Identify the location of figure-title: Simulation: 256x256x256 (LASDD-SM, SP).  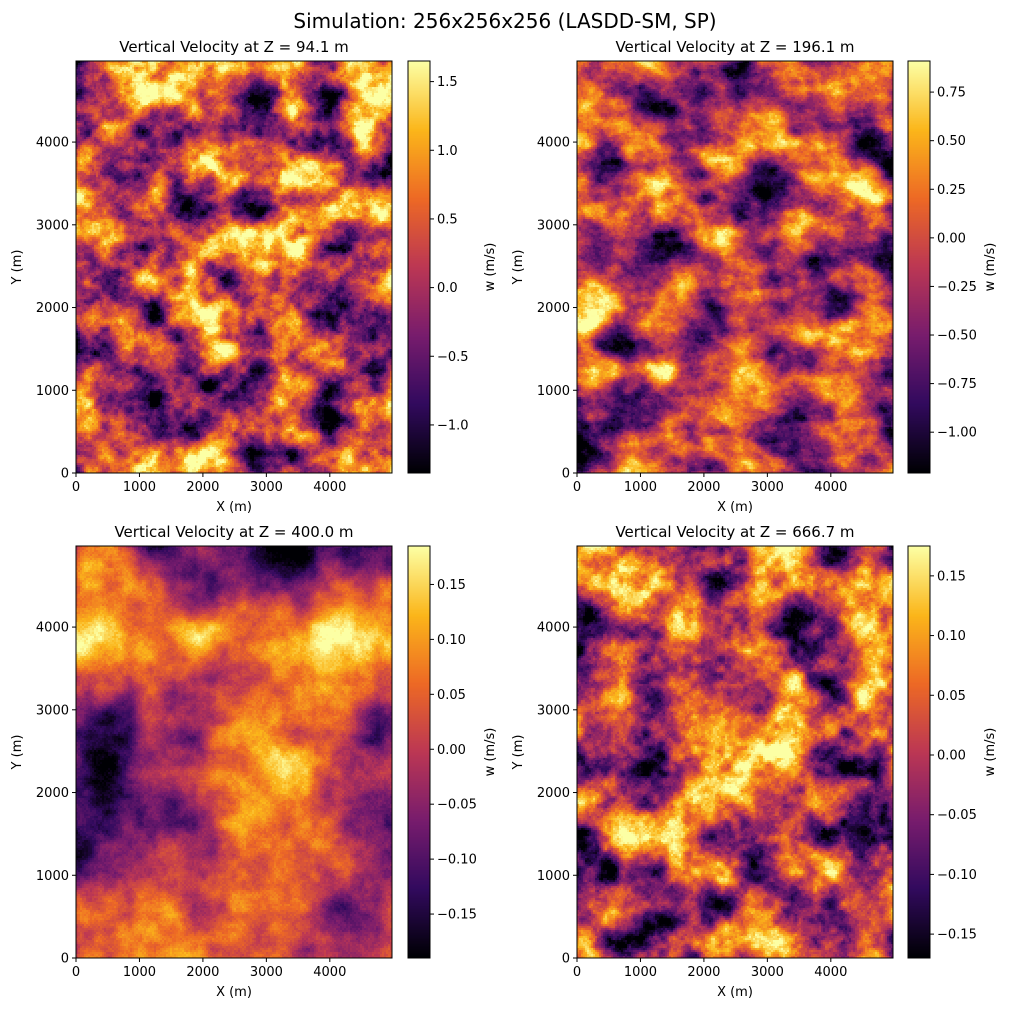
(504, 21).